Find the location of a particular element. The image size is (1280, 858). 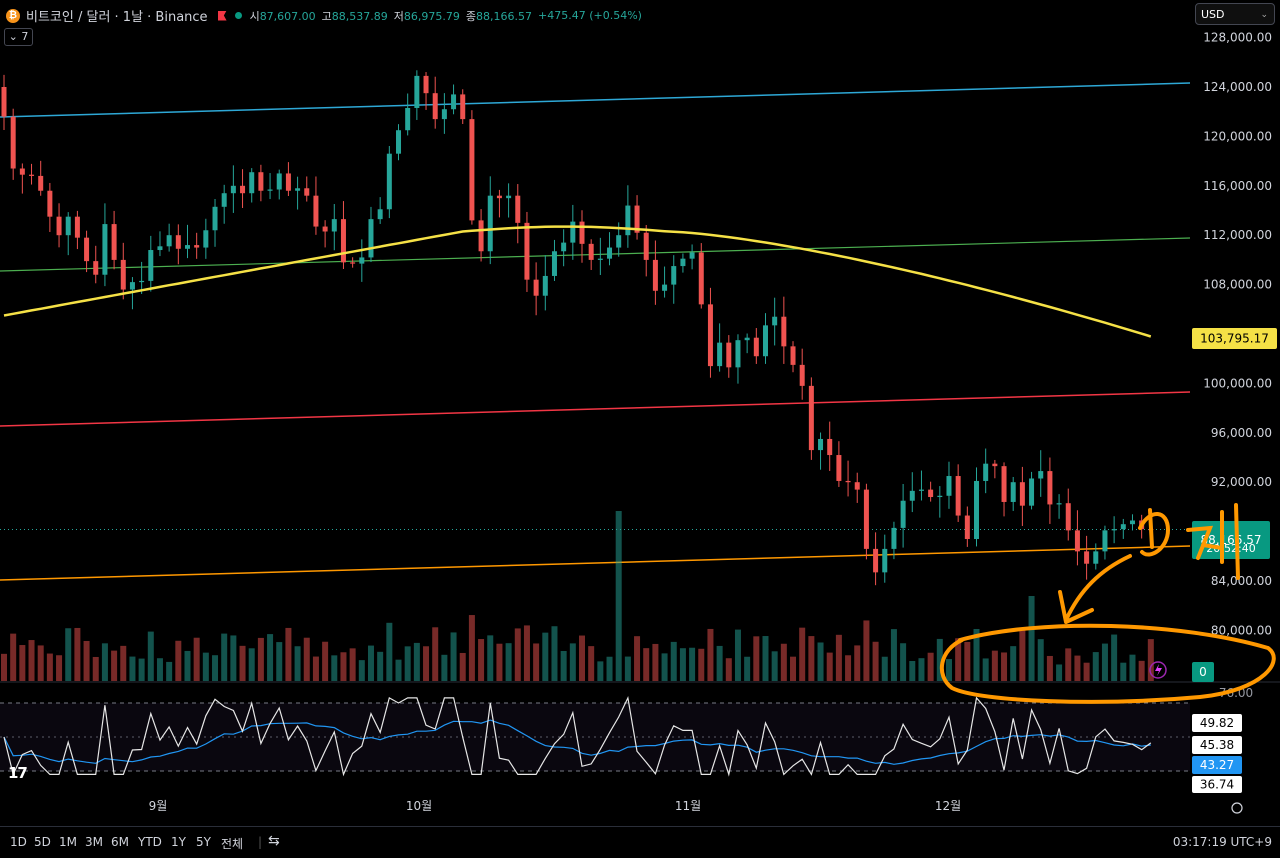

price-tick-label: 80,000.00 is located at coordinates (1241, 630).